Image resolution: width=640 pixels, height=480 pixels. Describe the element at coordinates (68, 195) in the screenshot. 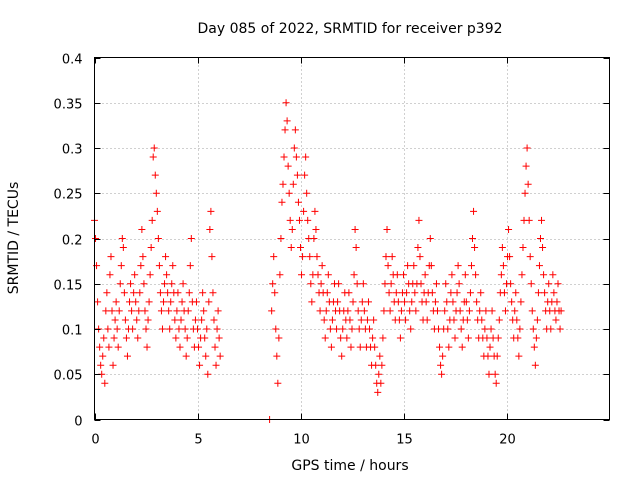

I see `y-tick-label: 0.25` at that location.